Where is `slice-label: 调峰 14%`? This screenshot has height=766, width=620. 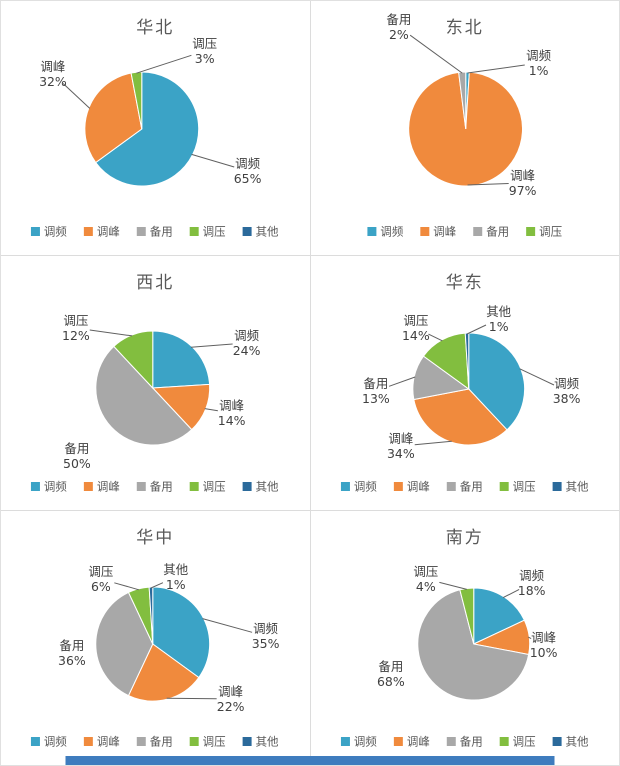 slice-label: 调峰 14% is located at coordinates (232, 413).